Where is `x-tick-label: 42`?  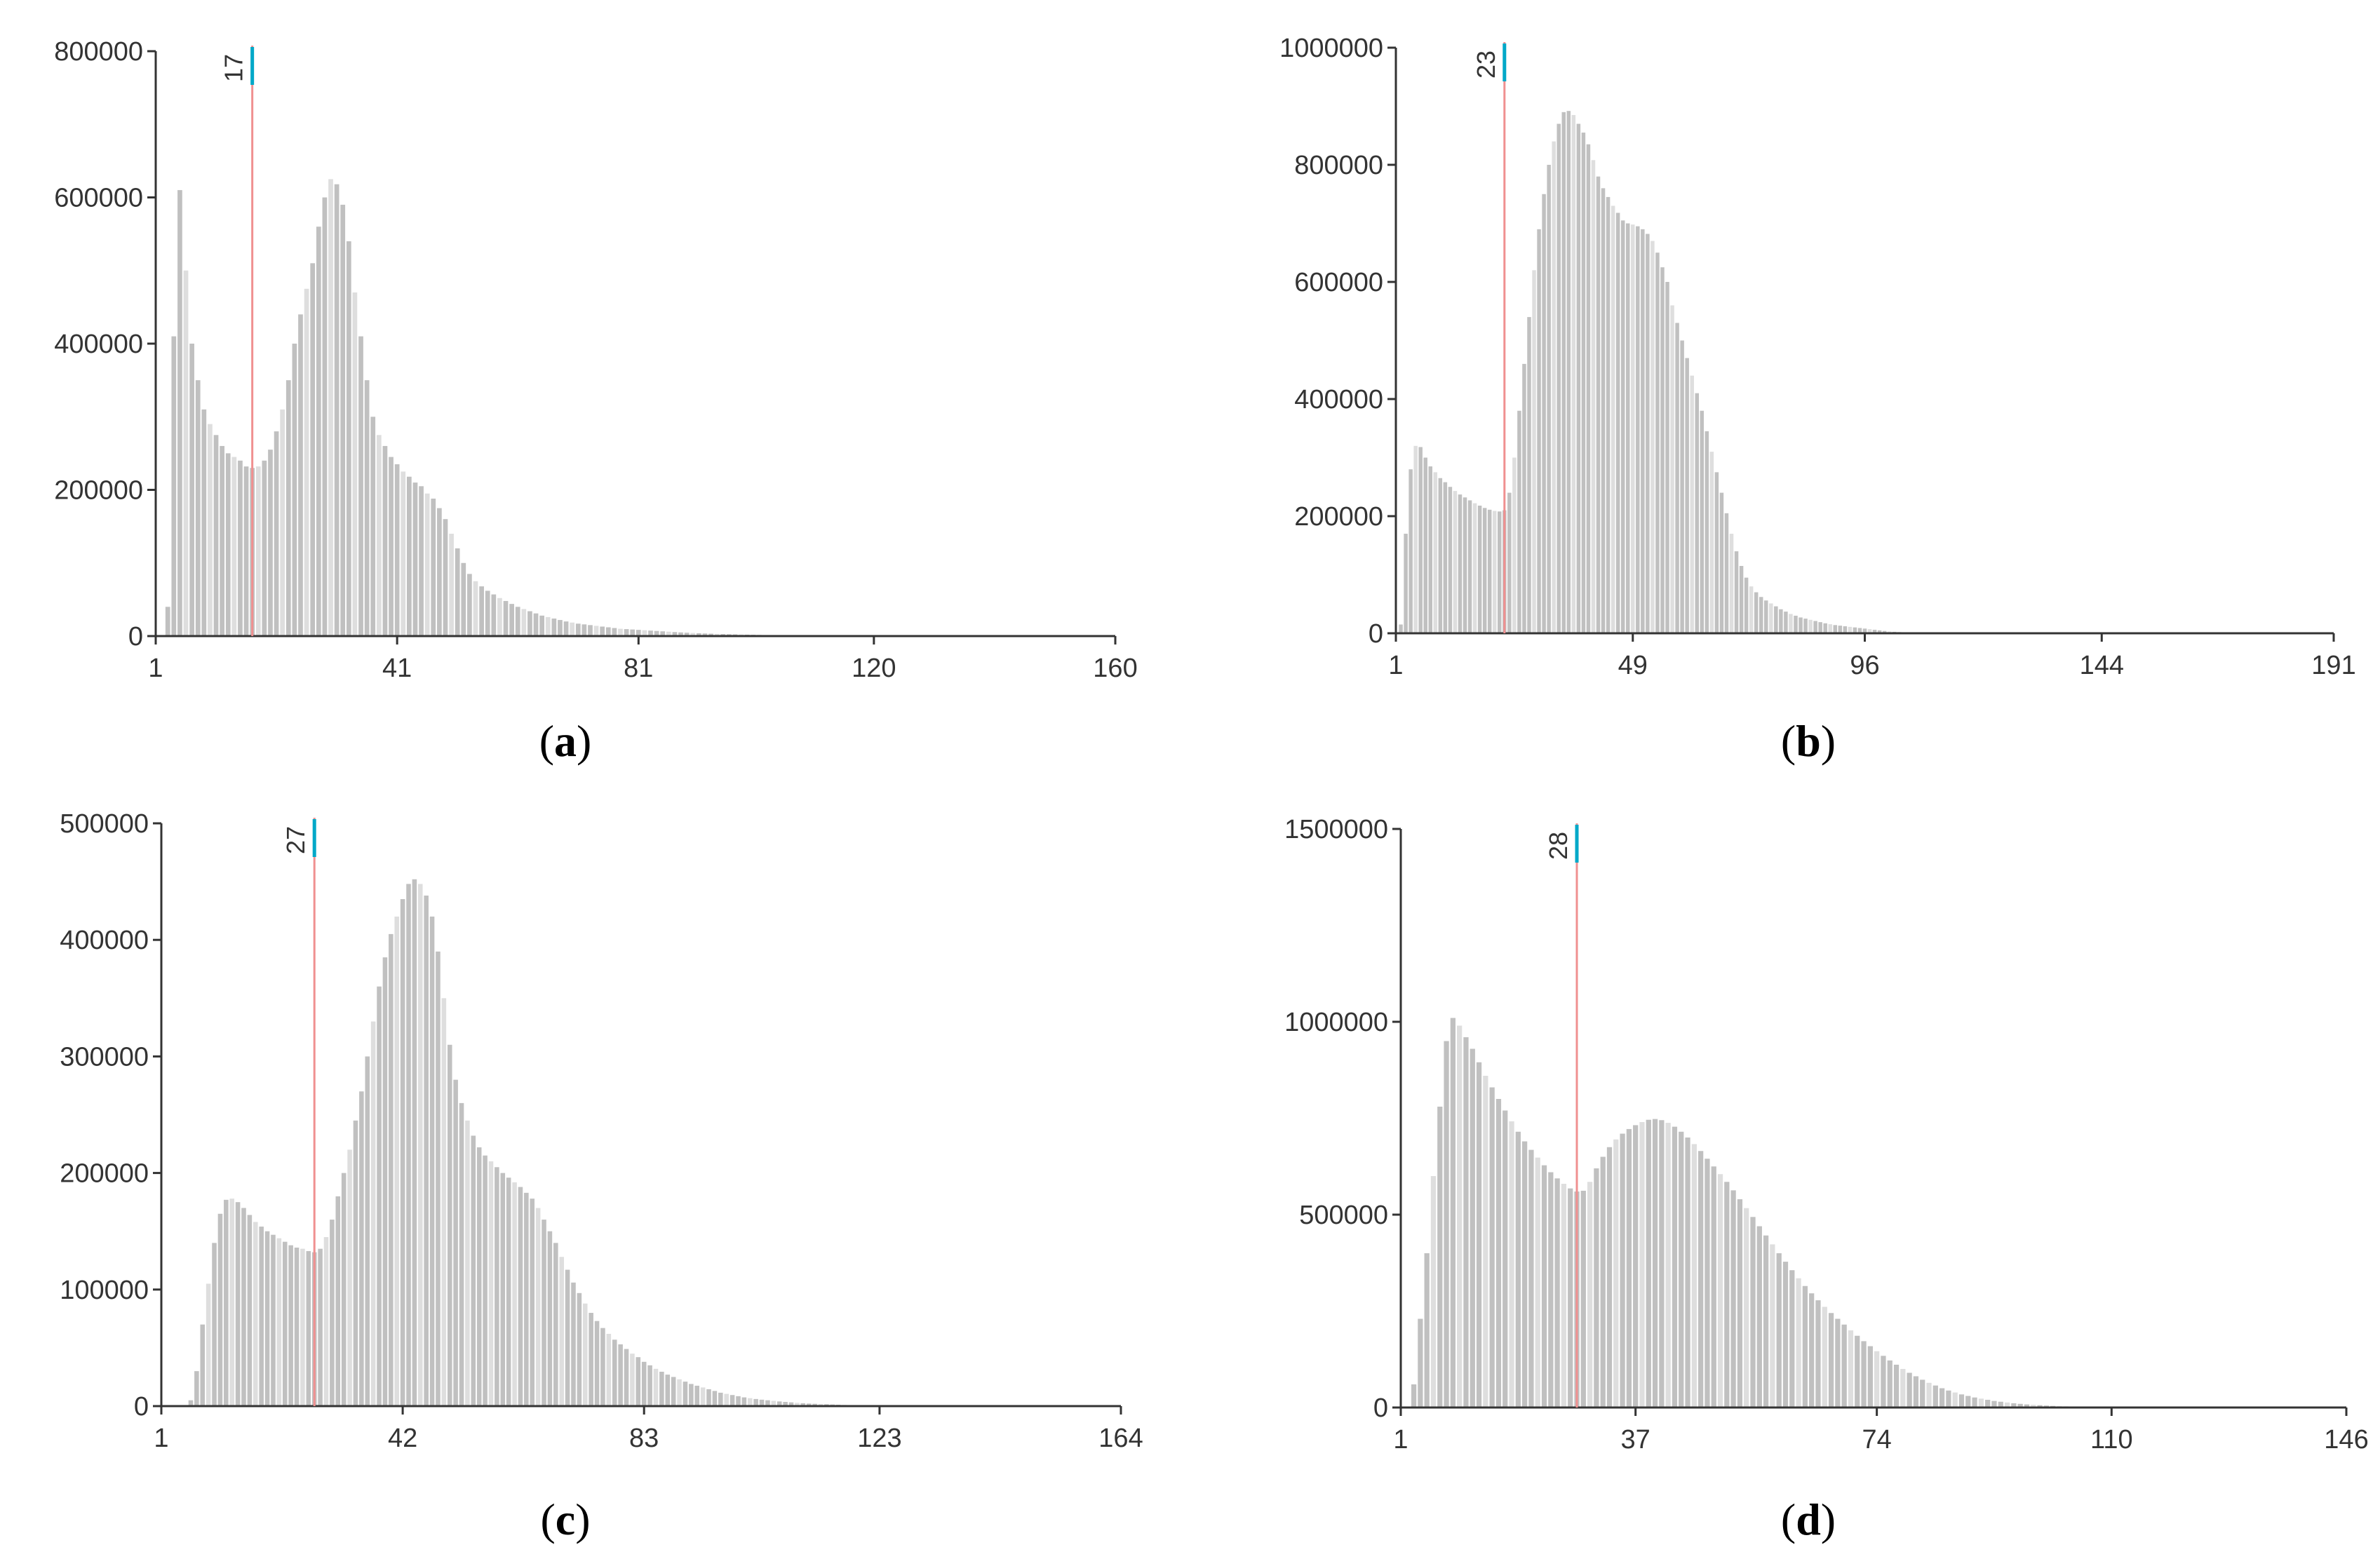 x-tick-label: 42 is located at coordinates (403, 1438).